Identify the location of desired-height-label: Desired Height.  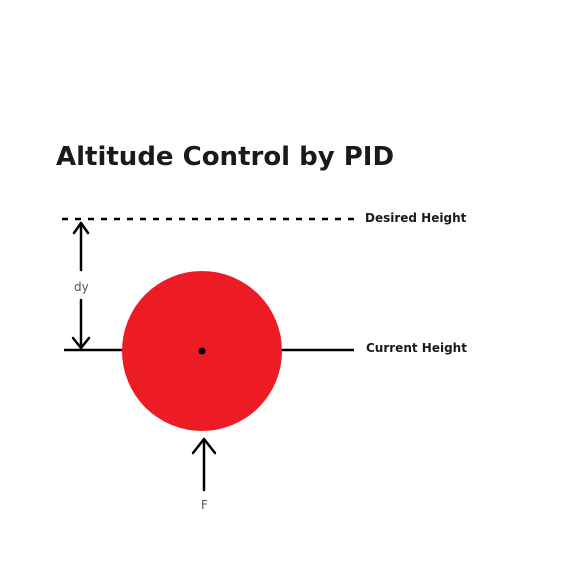
(416, 218).